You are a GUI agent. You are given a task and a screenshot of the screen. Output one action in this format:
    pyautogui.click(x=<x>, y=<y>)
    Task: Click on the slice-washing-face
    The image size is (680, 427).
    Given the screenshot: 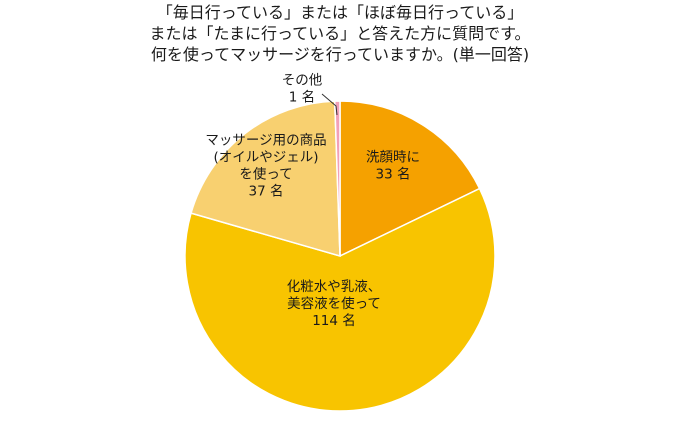 What is the action you would take?
    pyautogui.click(x=410, y=179)
    